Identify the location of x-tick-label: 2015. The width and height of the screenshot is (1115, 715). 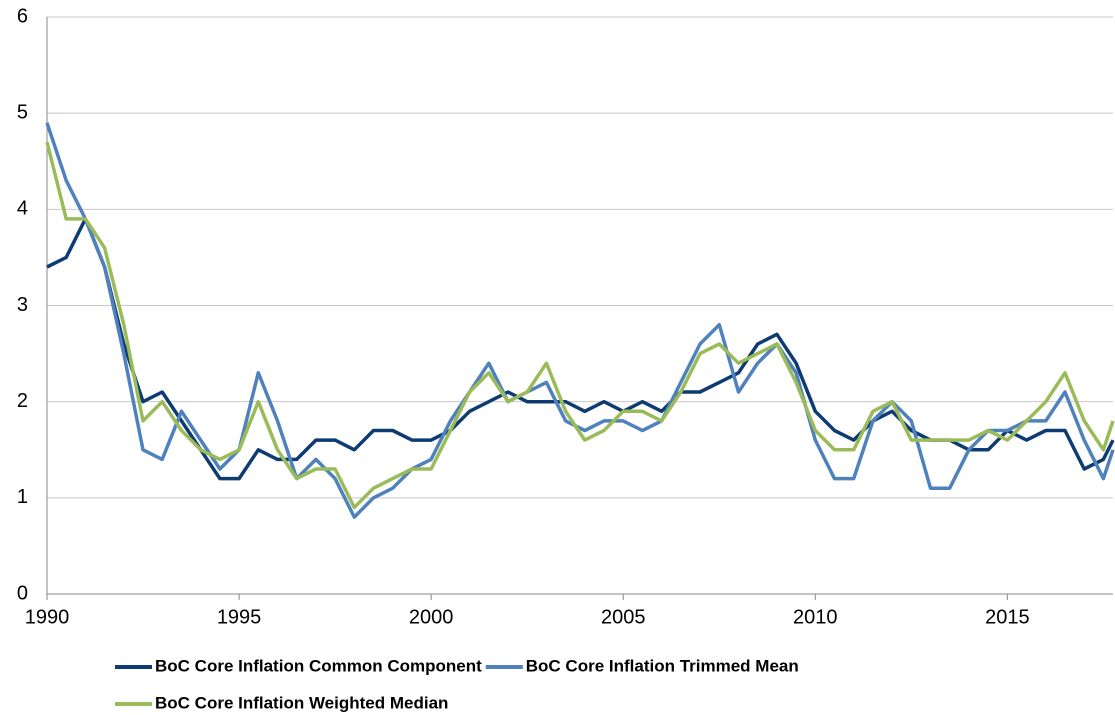
(1007, 617).